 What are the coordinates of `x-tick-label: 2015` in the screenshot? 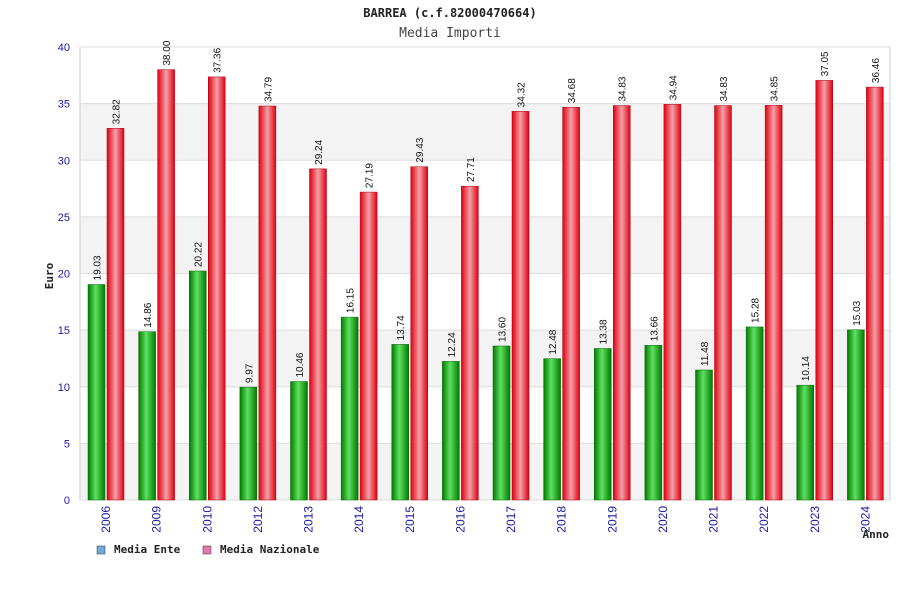 It's located at (410, 519).